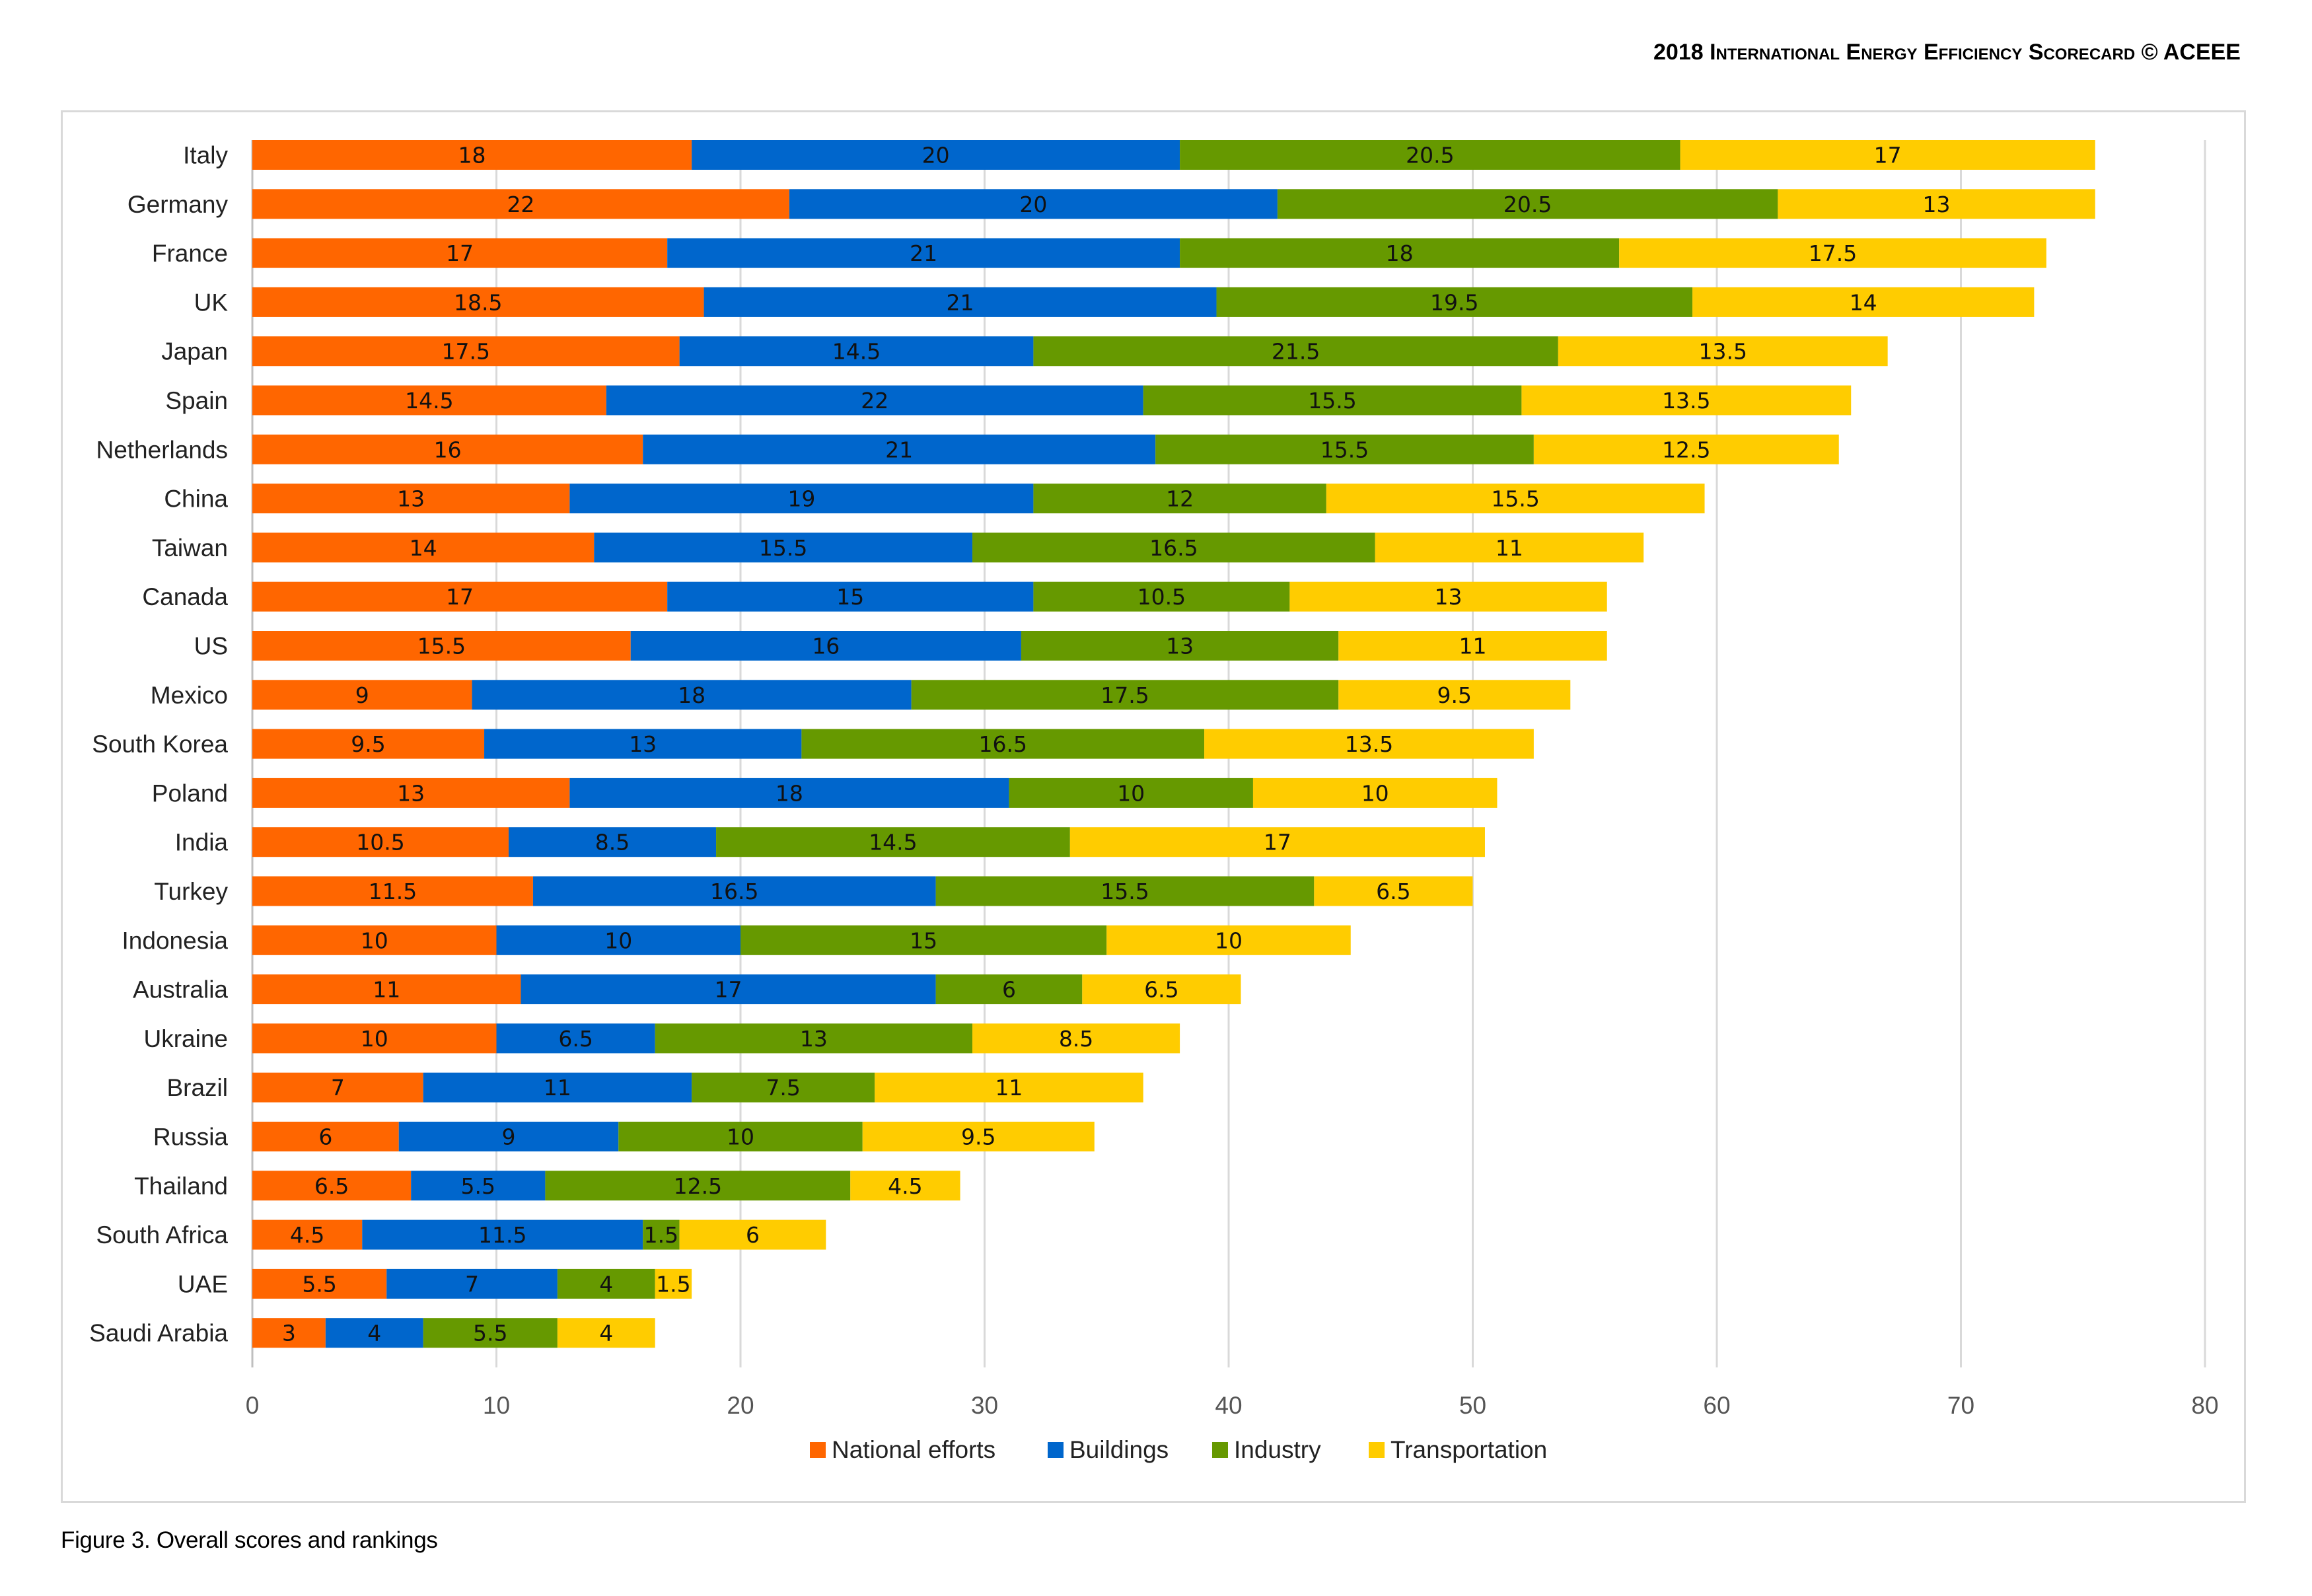  I want to click on bar-canada-industry, so click(1161, 596).